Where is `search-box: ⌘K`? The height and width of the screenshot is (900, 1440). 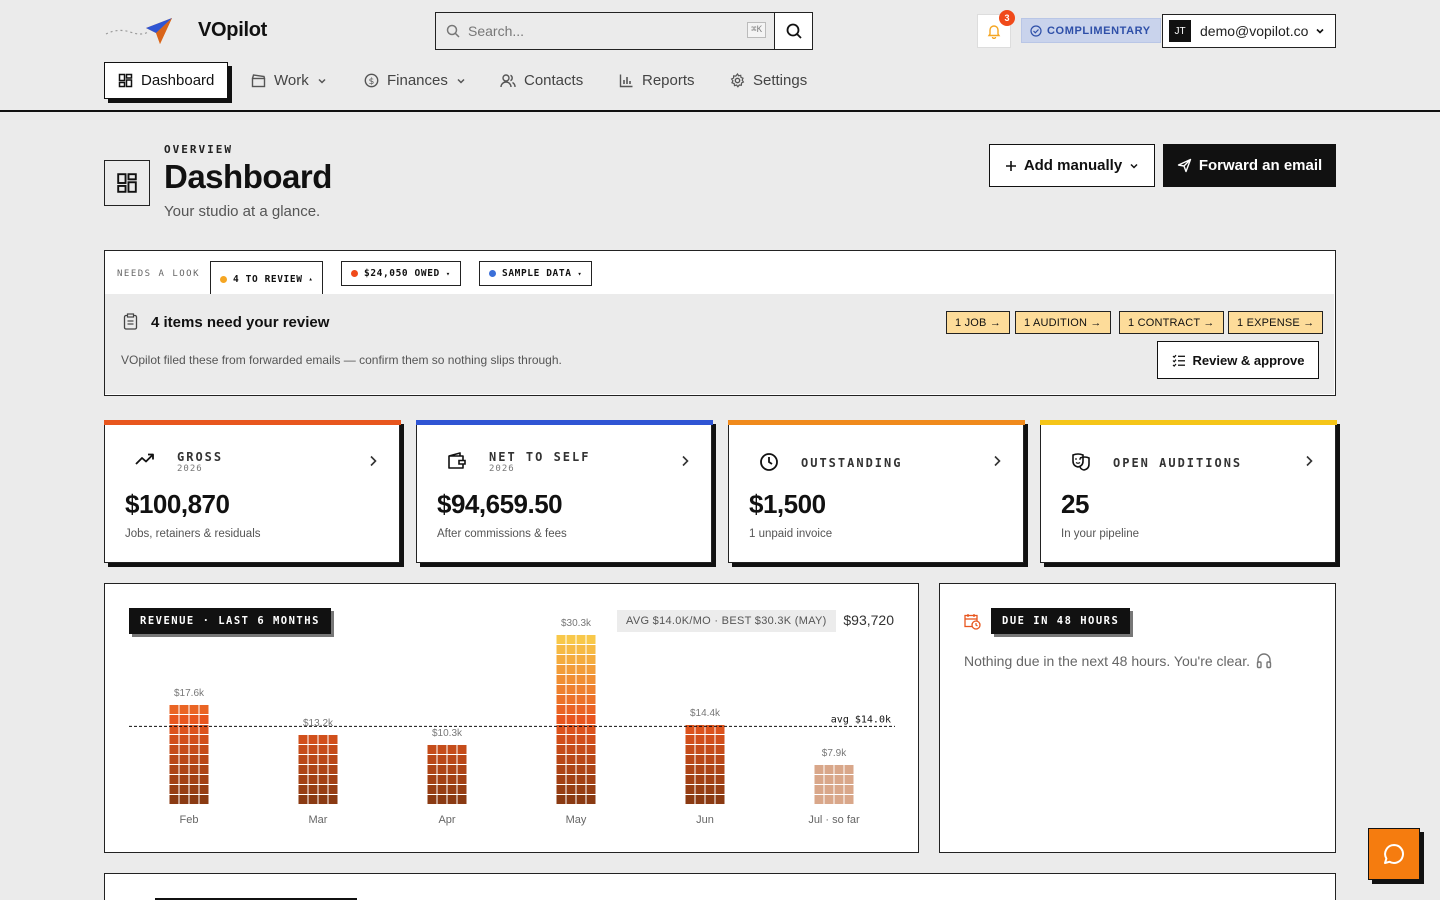 search-box: ⌘K is located at coordinates (605, 31).